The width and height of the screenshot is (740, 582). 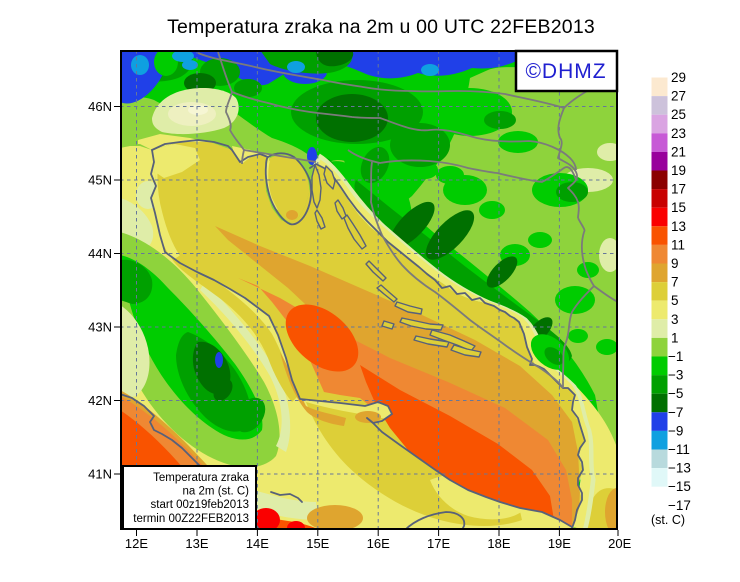 What do you see at coordinates (498, 543) in the screenshot?
I see `svg-text: 18E` at bounding box center [498, 543].